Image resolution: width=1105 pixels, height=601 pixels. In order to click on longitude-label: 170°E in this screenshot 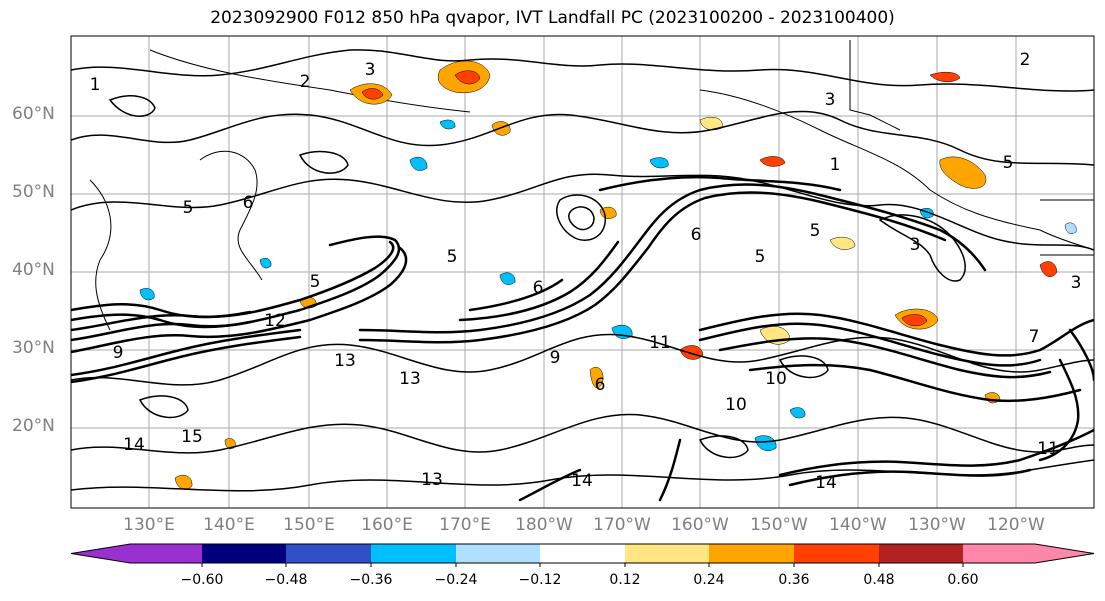, I will do `click(465, 525)`.